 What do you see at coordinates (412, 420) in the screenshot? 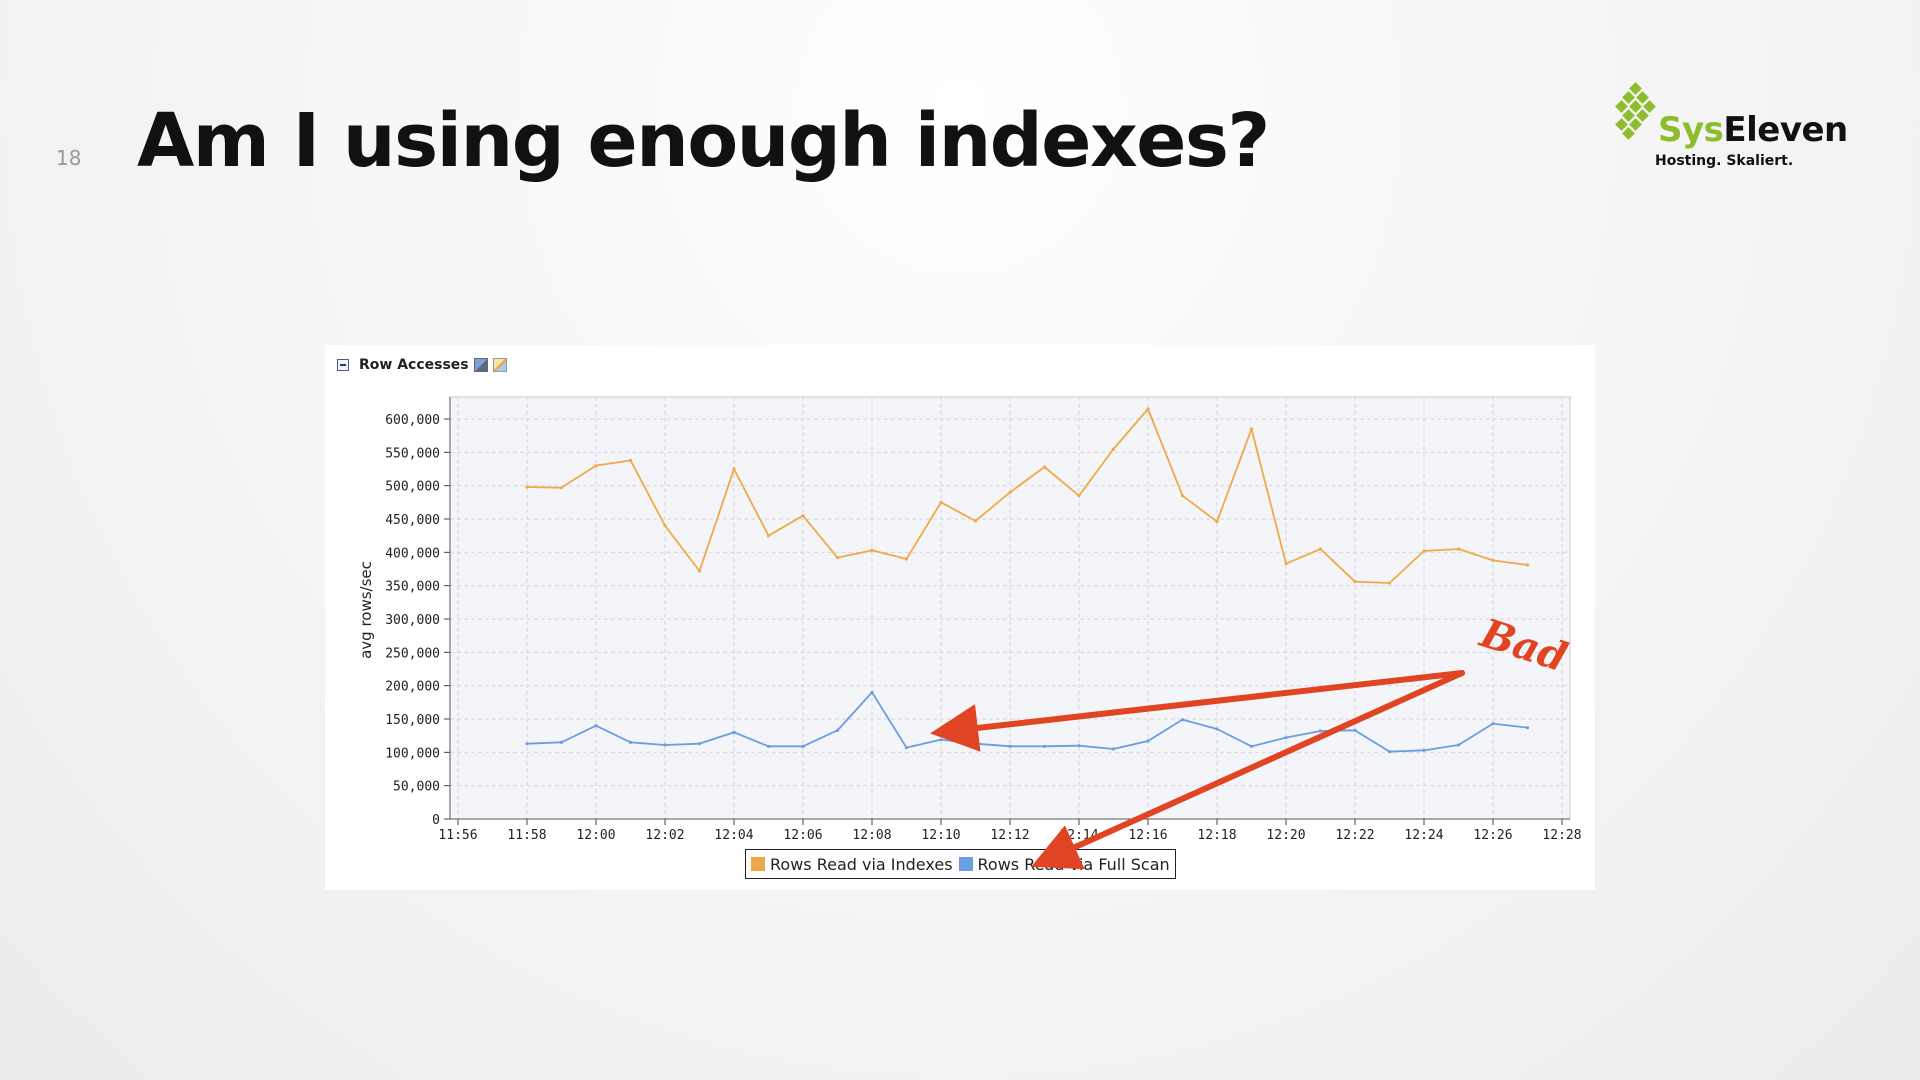
I see `y-tick-label: 600,000` at bounding box center [412, 420].